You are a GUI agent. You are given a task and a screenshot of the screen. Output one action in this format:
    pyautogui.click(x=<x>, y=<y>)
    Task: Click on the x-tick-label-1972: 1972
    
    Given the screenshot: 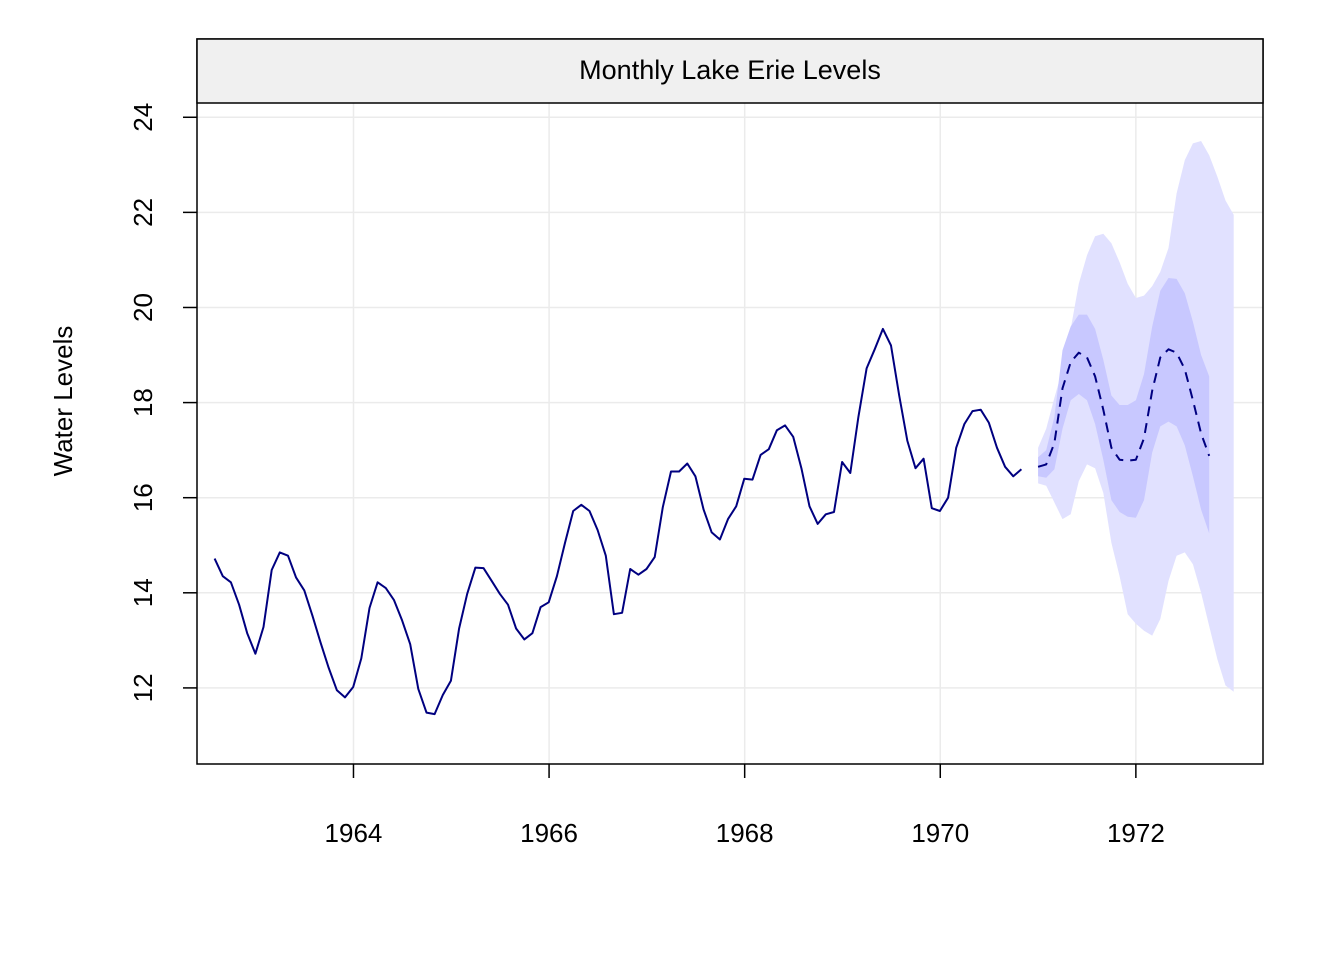 What is the action you would take?
    pyautogui.click(x=1136, y=833)
    